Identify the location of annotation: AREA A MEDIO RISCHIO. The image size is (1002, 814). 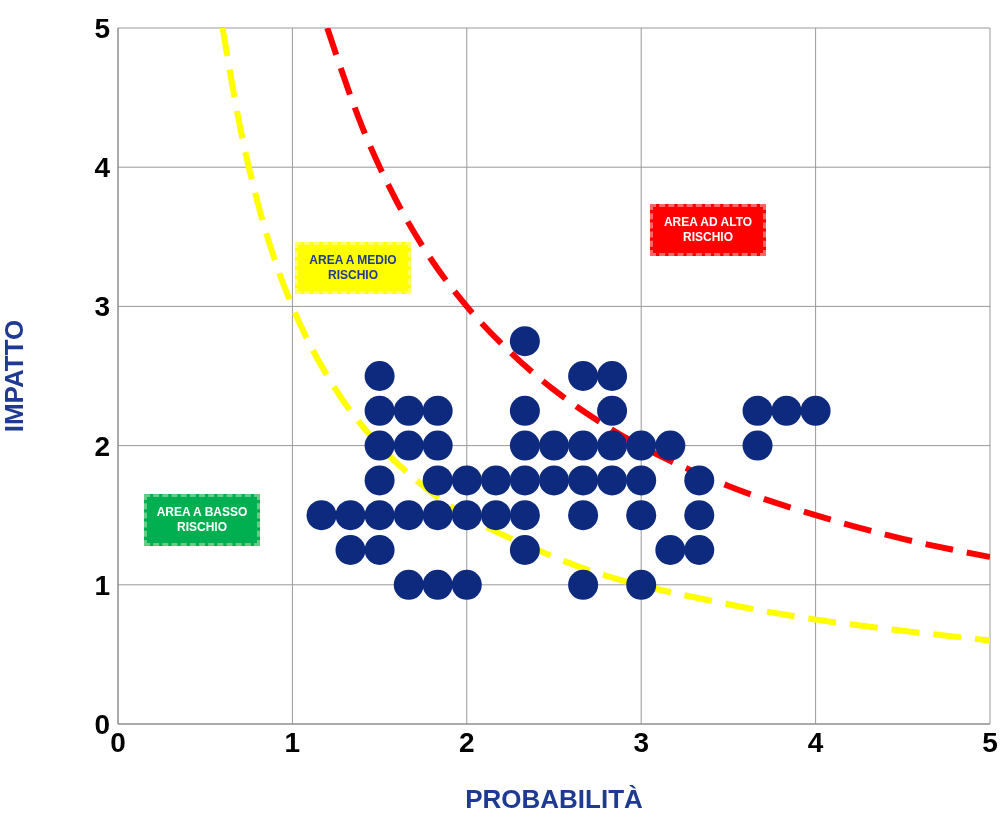
(353, 268).